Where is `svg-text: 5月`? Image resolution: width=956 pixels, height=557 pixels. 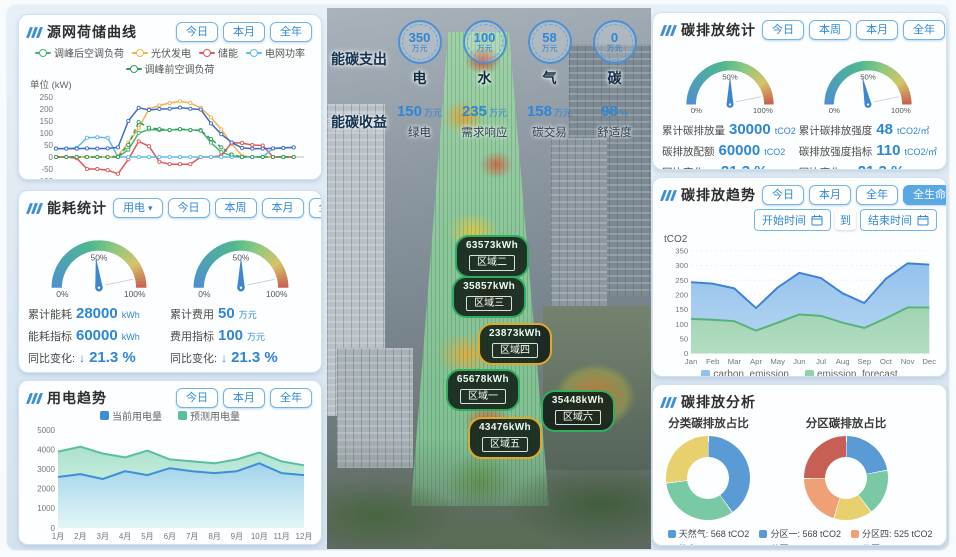 svg-text: 5月 is located at coordinates (147, 536).